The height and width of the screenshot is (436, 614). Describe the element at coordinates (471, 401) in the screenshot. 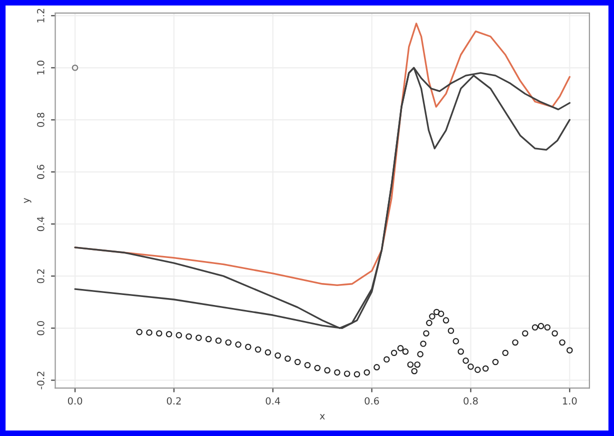

I see `x-tick-label: 0.8` at that location.